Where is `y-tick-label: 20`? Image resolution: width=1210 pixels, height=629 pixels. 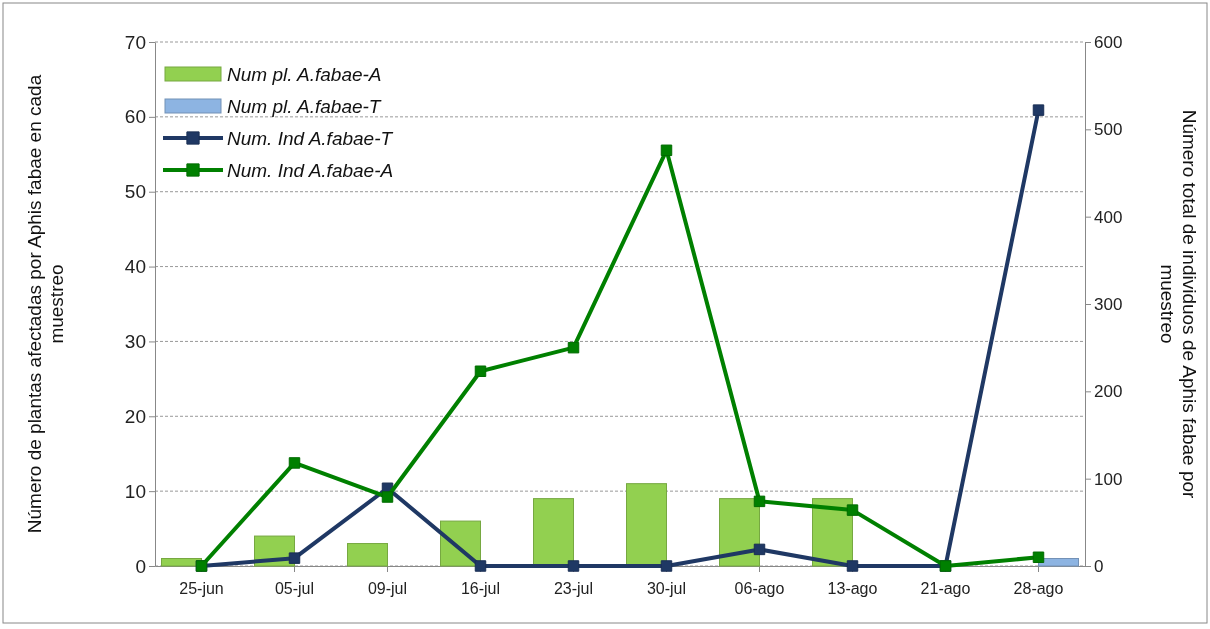
y-tick-label: 20 is located at coordinates (135, 416).